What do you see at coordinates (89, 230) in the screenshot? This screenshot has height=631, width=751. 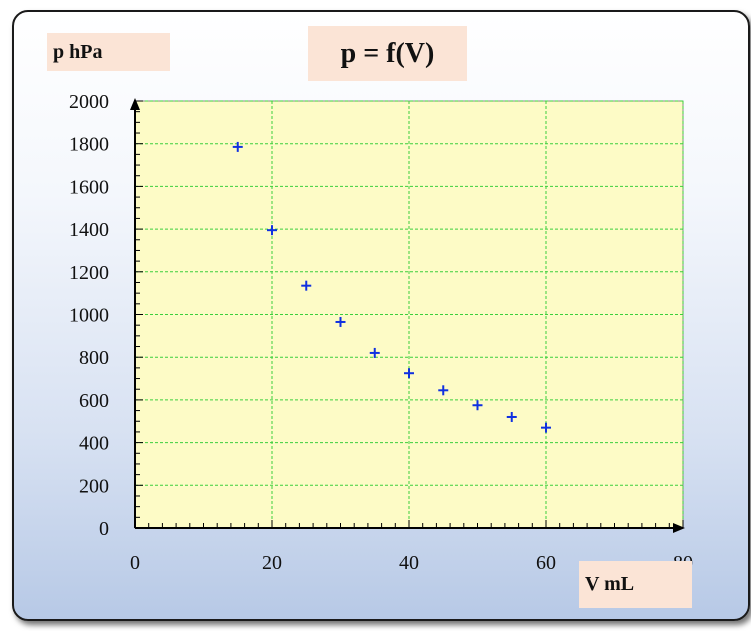 I see `y-tick-label: 1400` at bounding box center [89, 230].